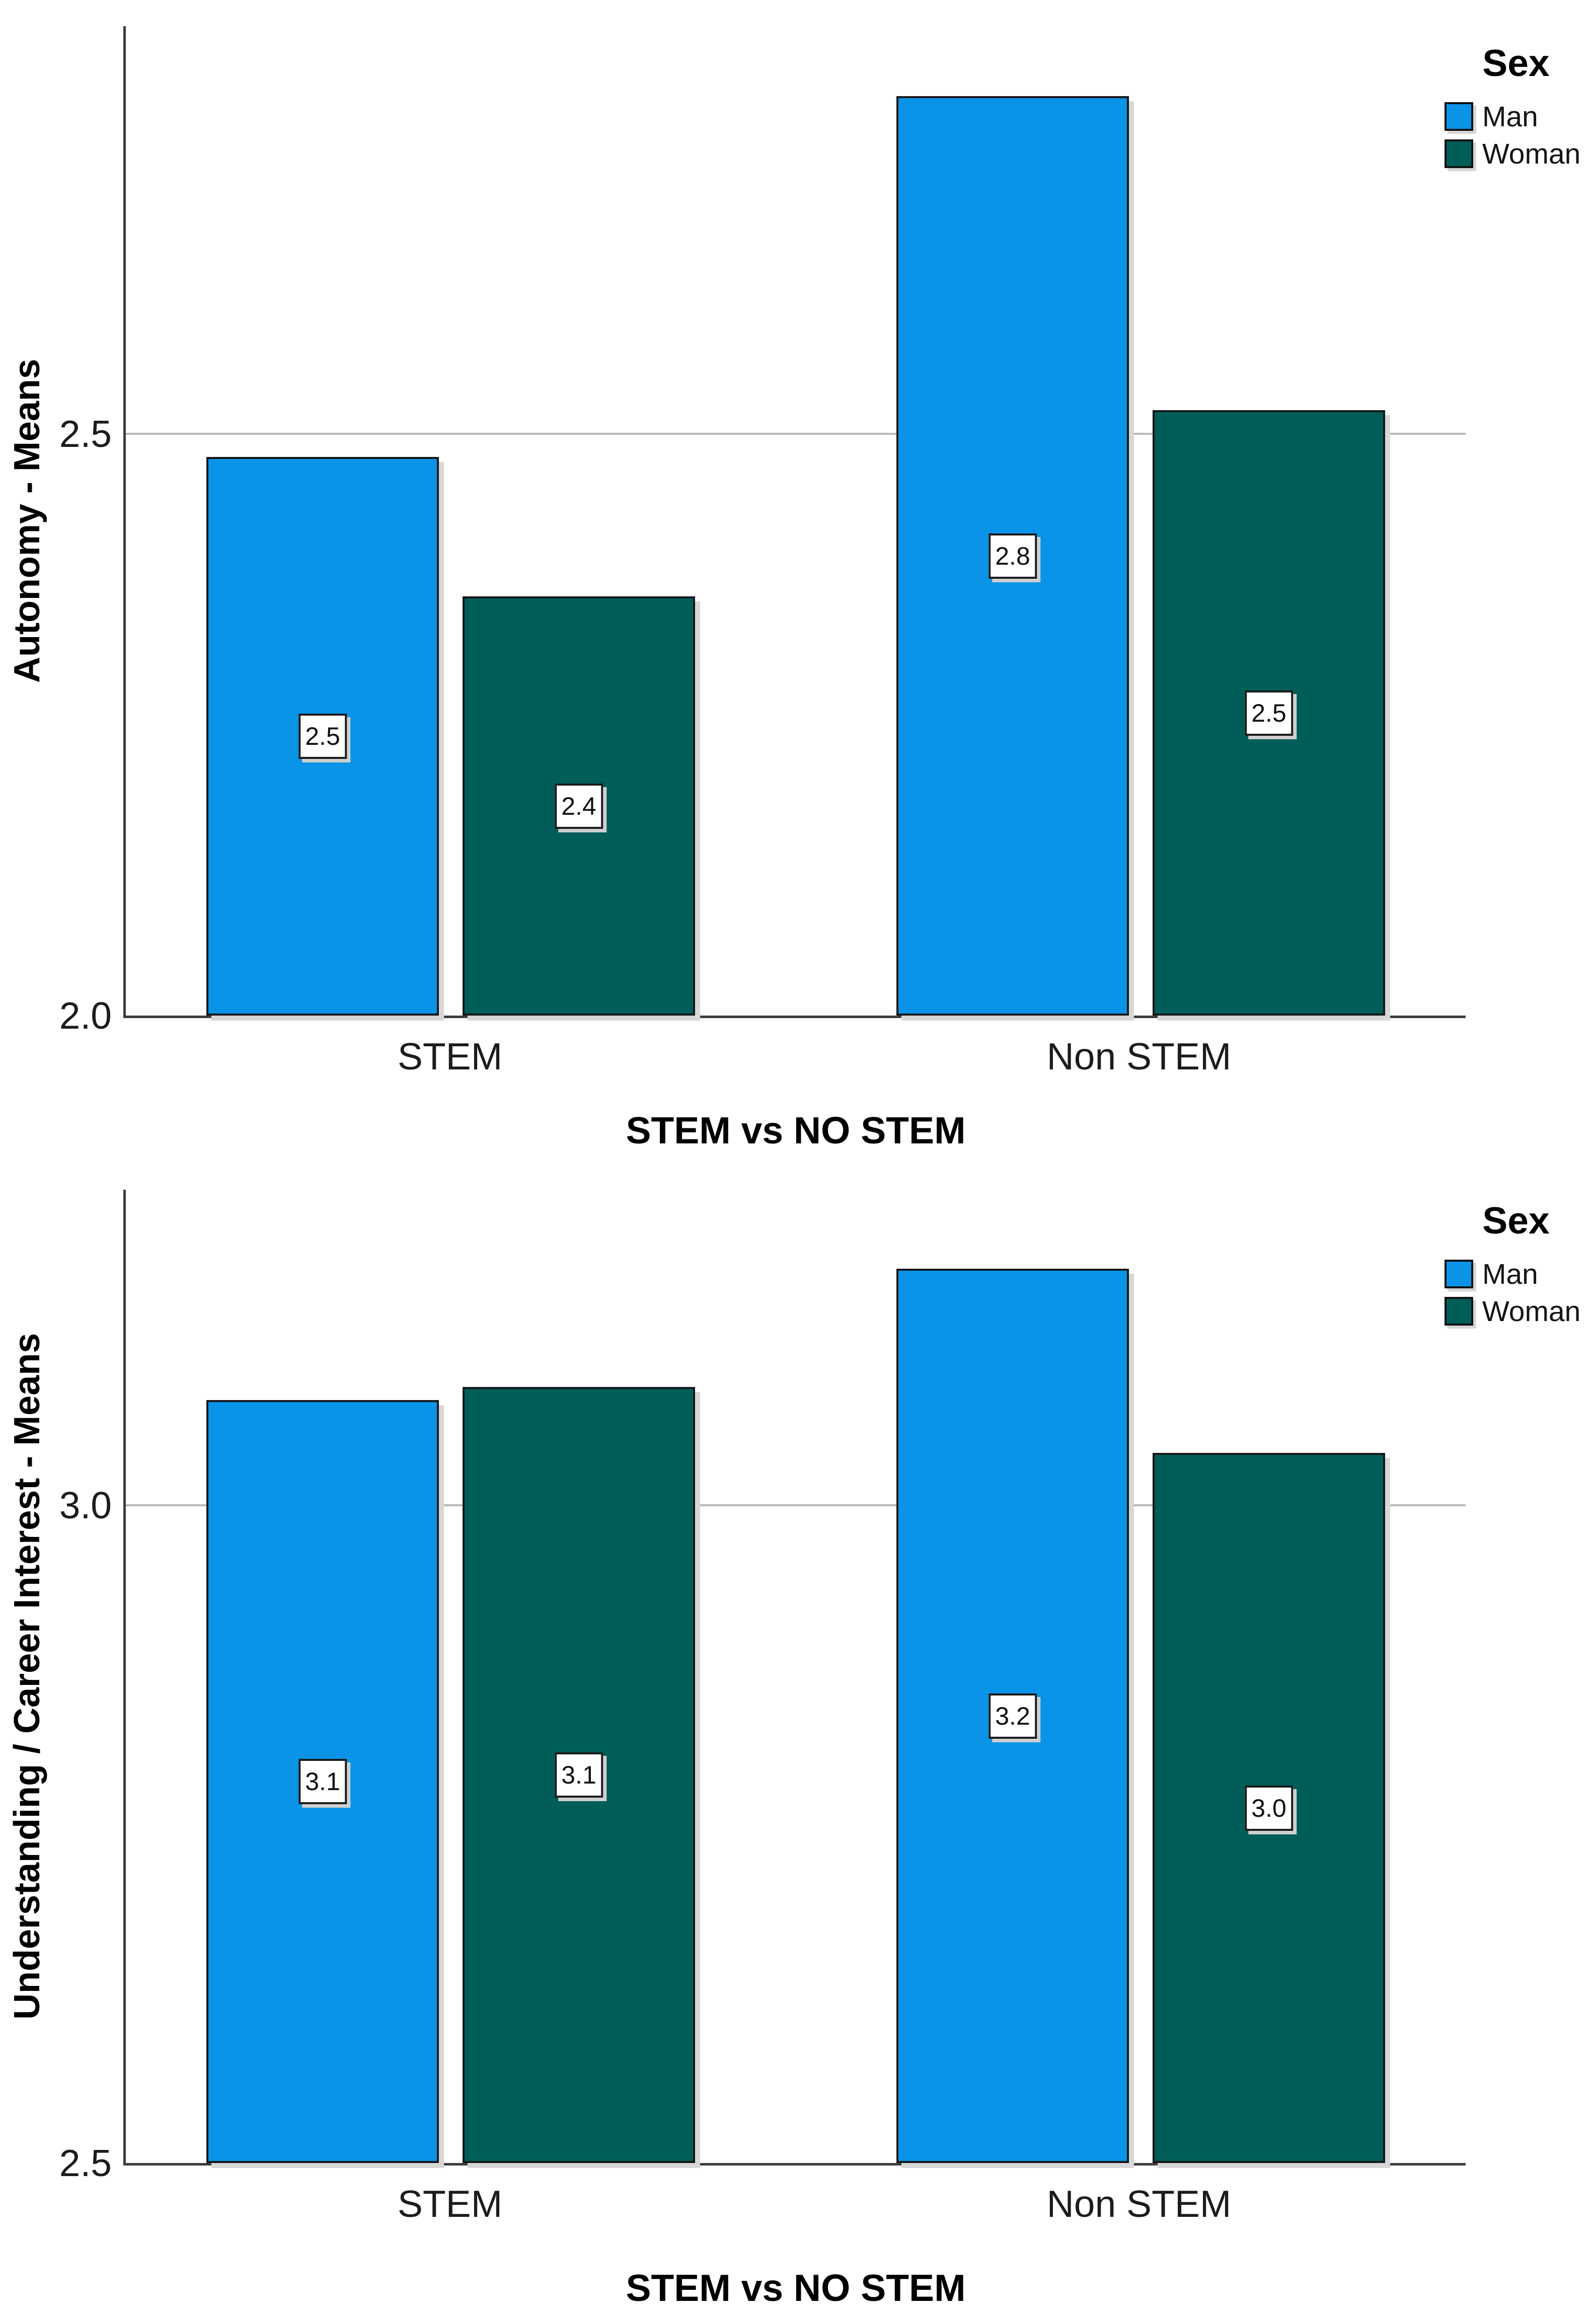 This screenshot has height=2316, width=1596. I want to click on bar-woman-non-stem: 2.5, so click(1269, 713).